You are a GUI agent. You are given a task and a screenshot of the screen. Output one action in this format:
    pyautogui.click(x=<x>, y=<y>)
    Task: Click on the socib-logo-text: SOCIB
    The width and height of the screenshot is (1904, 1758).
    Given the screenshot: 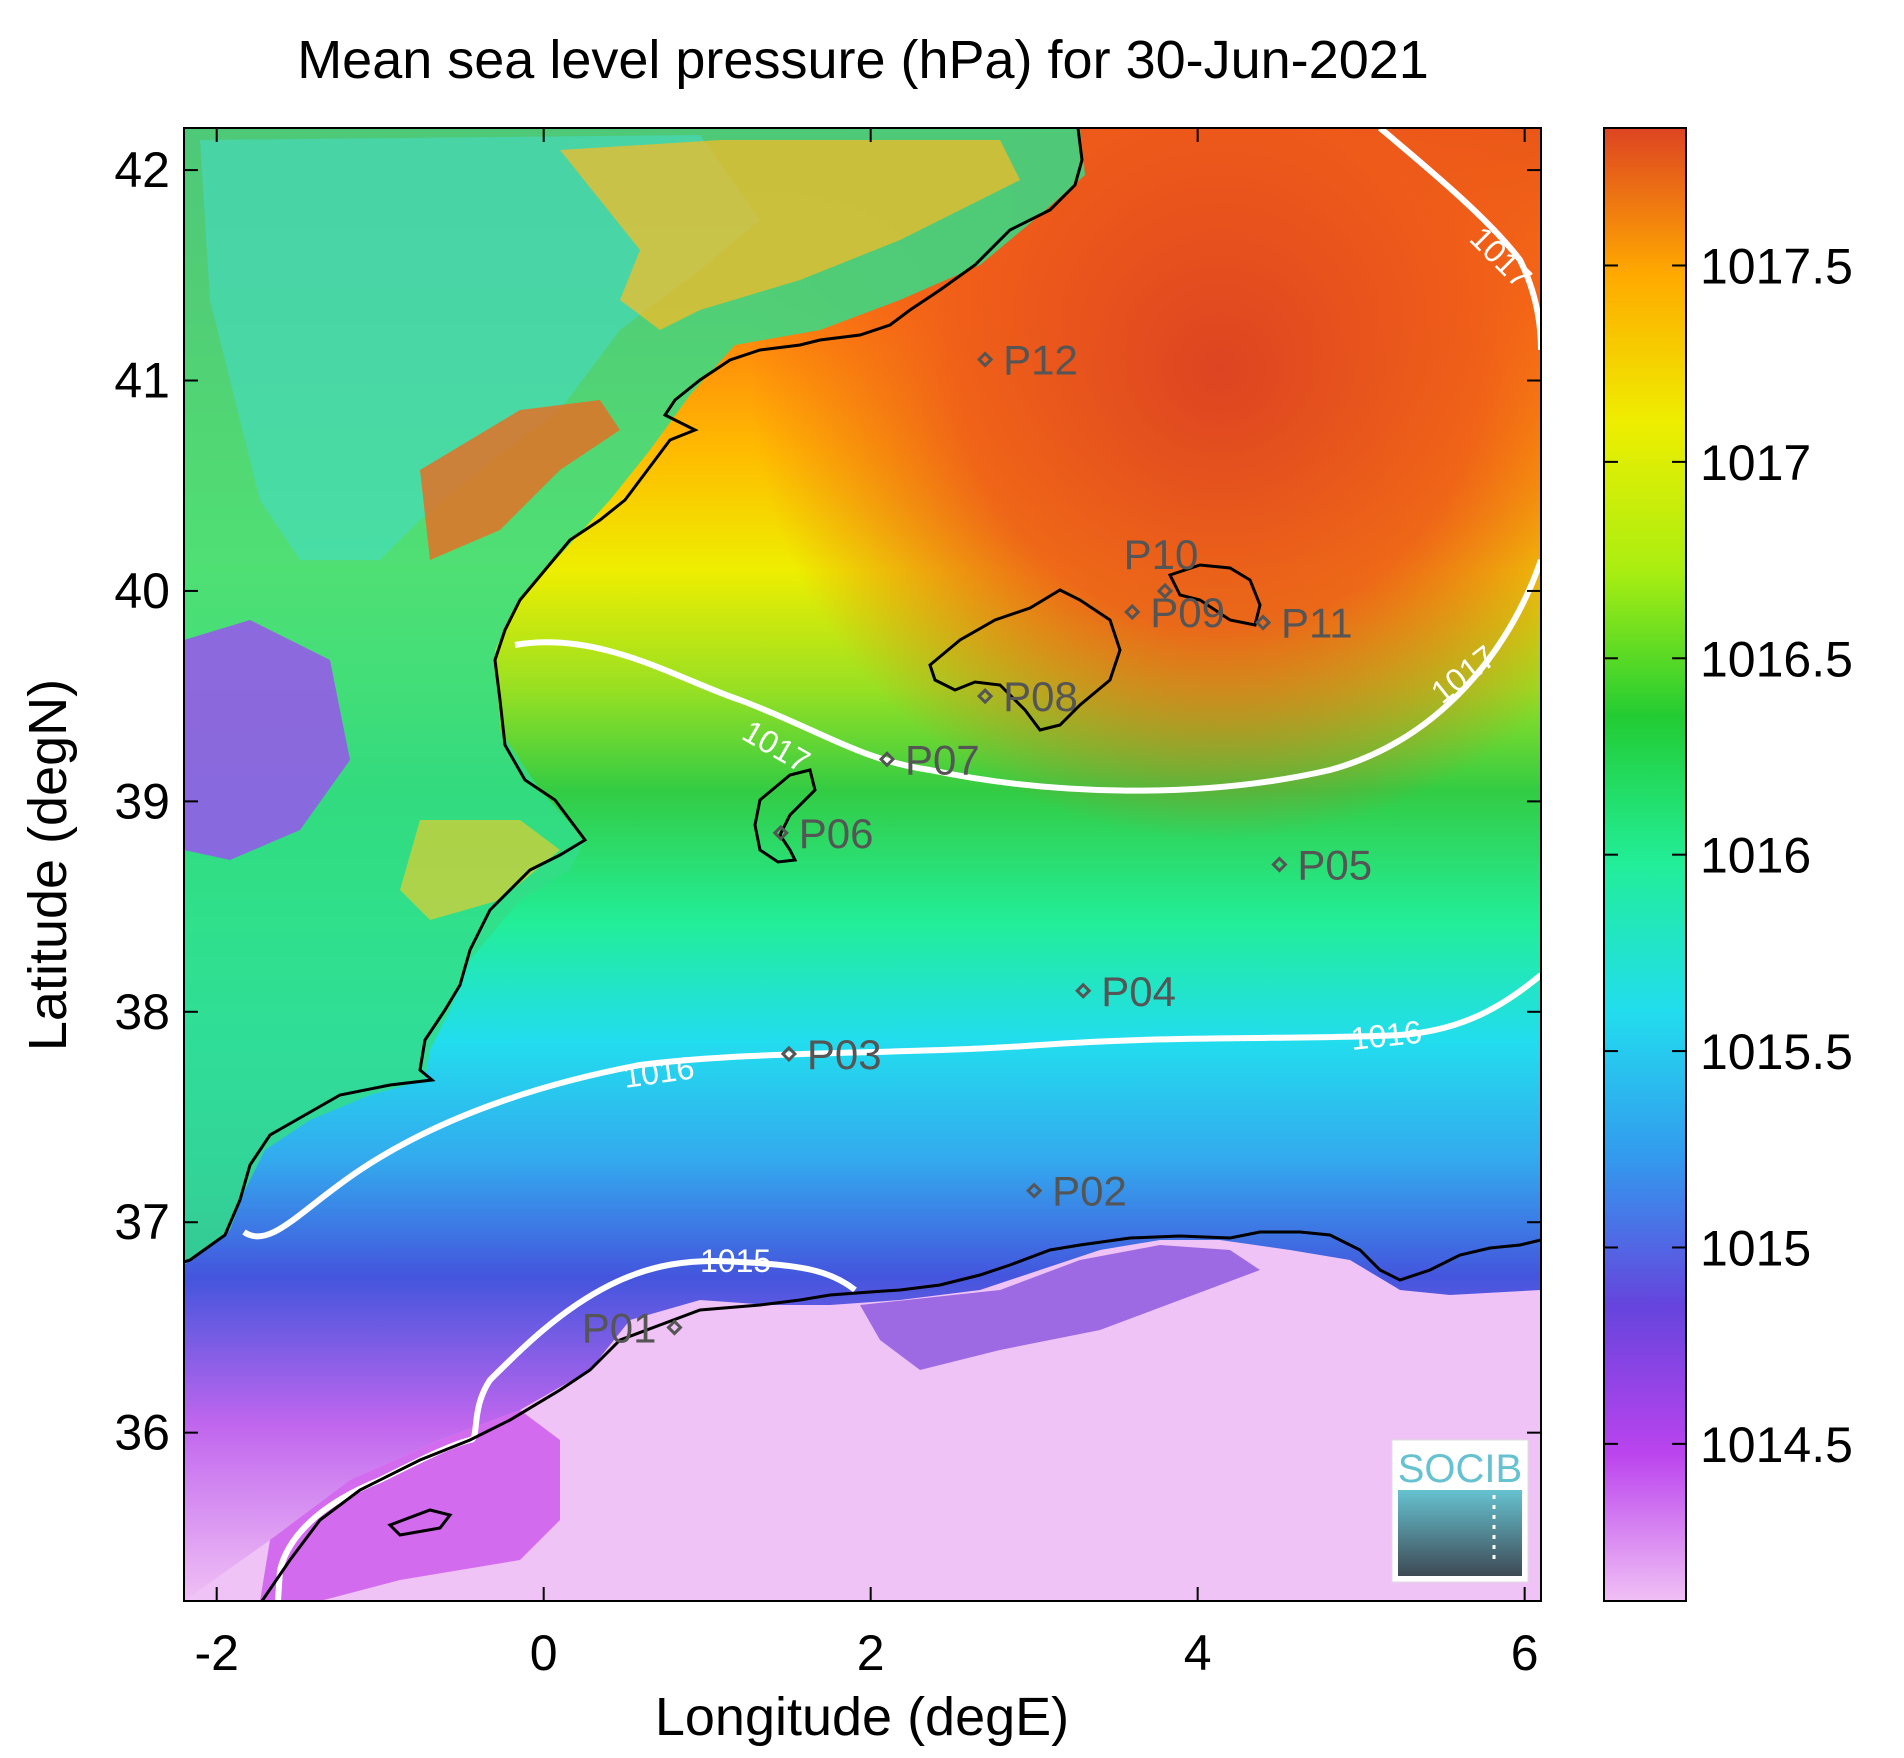 What is the action you would take?
    pyautogui.click(x=1460, y=1469)
    